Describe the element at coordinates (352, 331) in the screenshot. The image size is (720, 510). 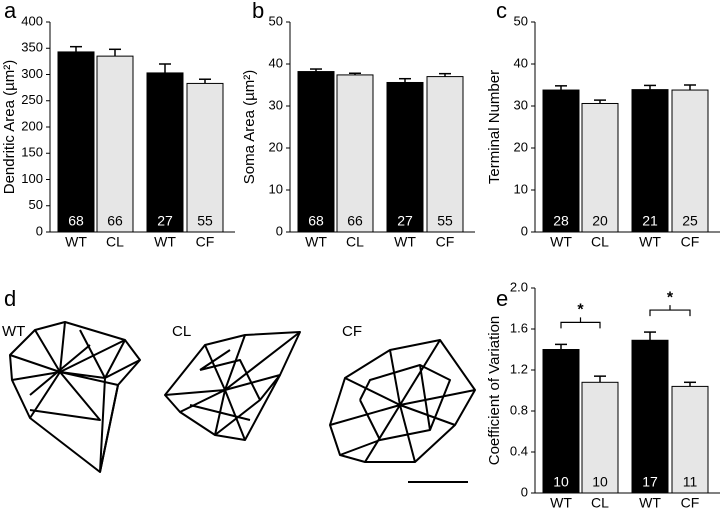
I see `mesh-label: CF` at that location.